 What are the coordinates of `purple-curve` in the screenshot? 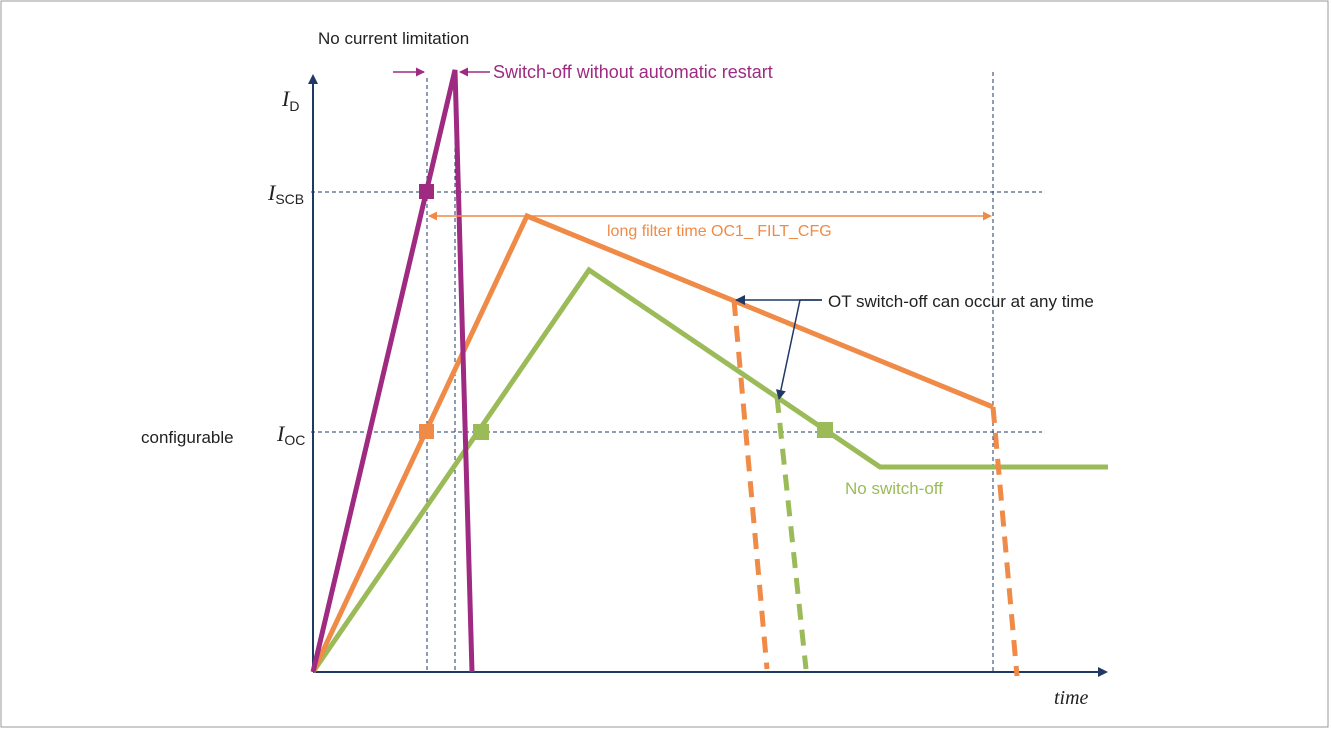 It's located at (392, 371).